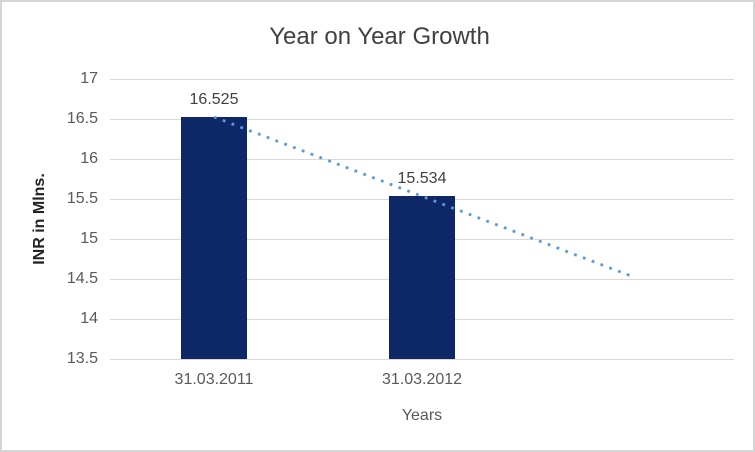 Image resolution: width=755 pixels, height=452 pixels. Describe the element at coordinates (82, 278) in the screenshot. I see `y-tick-label: 14.5` at that location.